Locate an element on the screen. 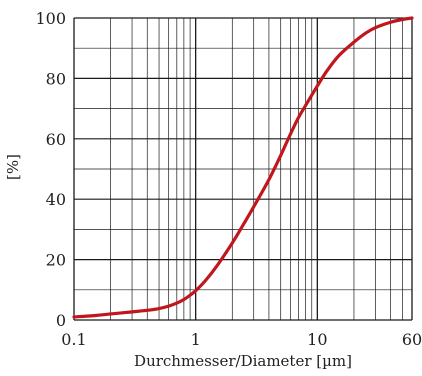  y-tick-labels: 0 20 40 60 80 100 is located at coordinates (50, 169).